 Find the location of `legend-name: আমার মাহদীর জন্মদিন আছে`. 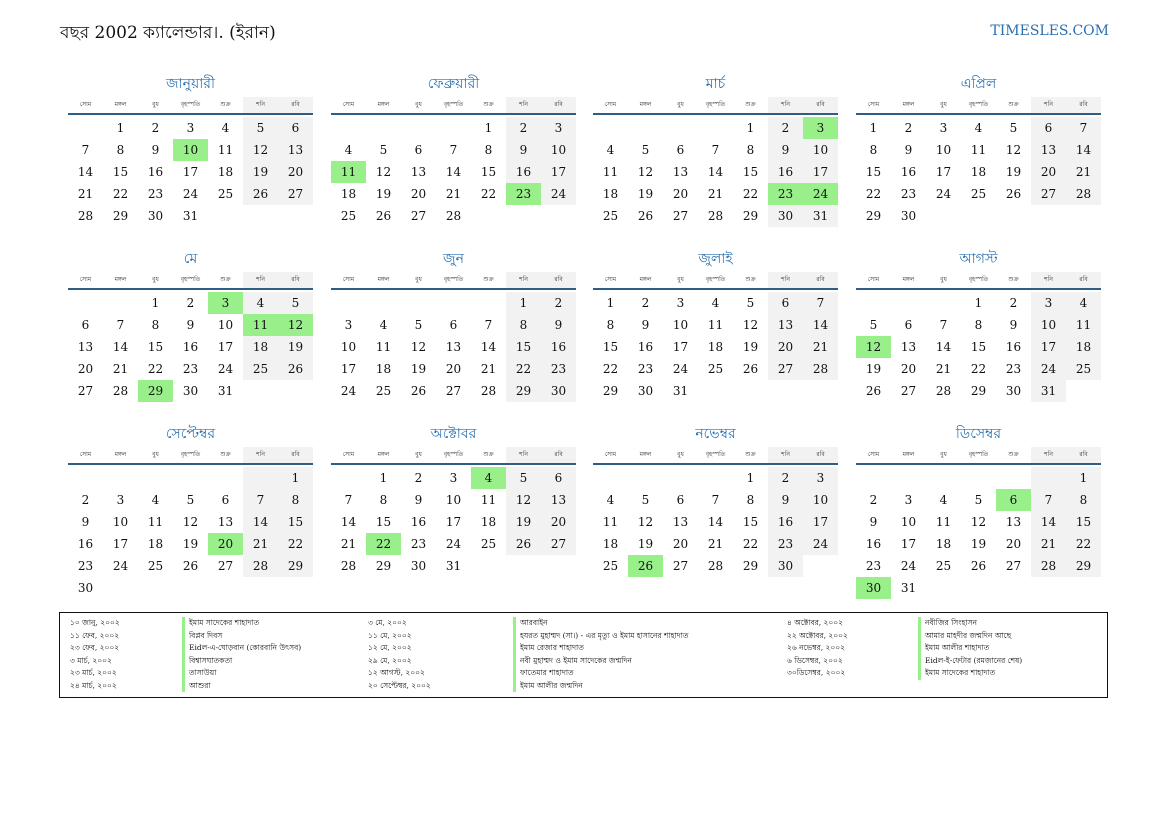

legend-name: আমার মাহদীর জন্মদিন আছে is located at coordinates (964, 635).